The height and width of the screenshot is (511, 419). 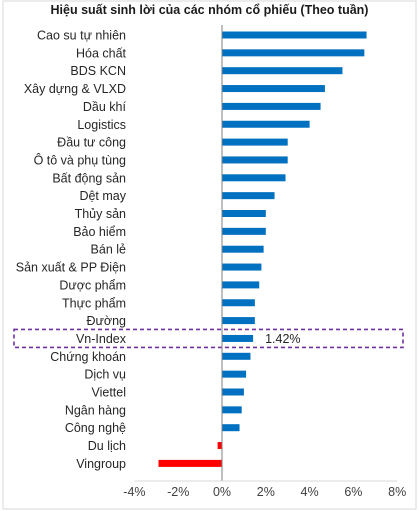 What do you see at coordinates (108, 393) in the screenshot?
I see `category-label: Viettel` at bounding box center [108, 393].